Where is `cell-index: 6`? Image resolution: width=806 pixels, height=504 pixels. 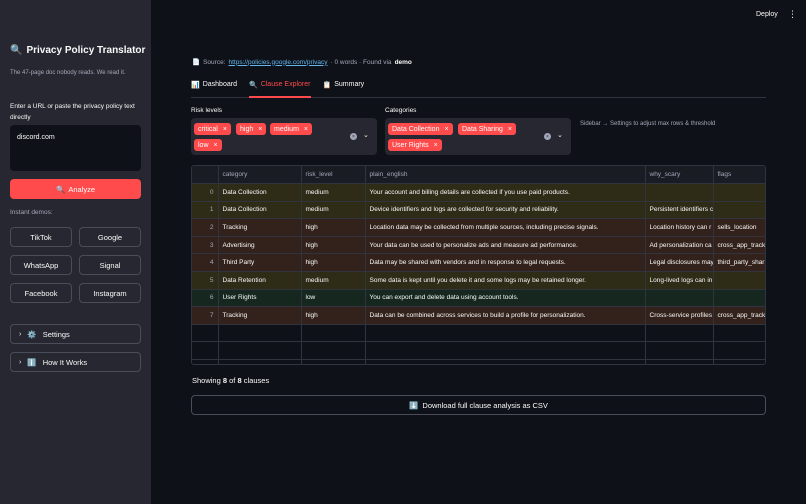
cell-index: 6 is located at coordinates (205, 298).